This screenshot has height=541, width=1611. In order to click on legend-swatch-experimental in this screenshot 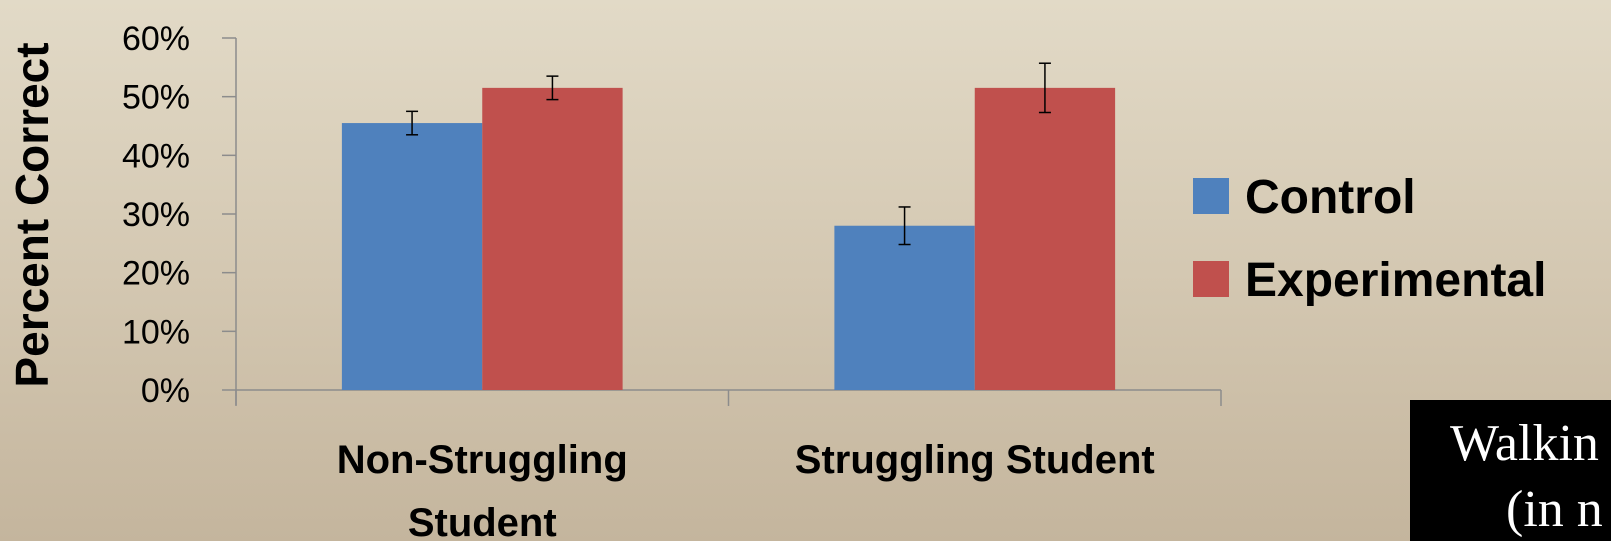, I will do `click(1211, 279)`.